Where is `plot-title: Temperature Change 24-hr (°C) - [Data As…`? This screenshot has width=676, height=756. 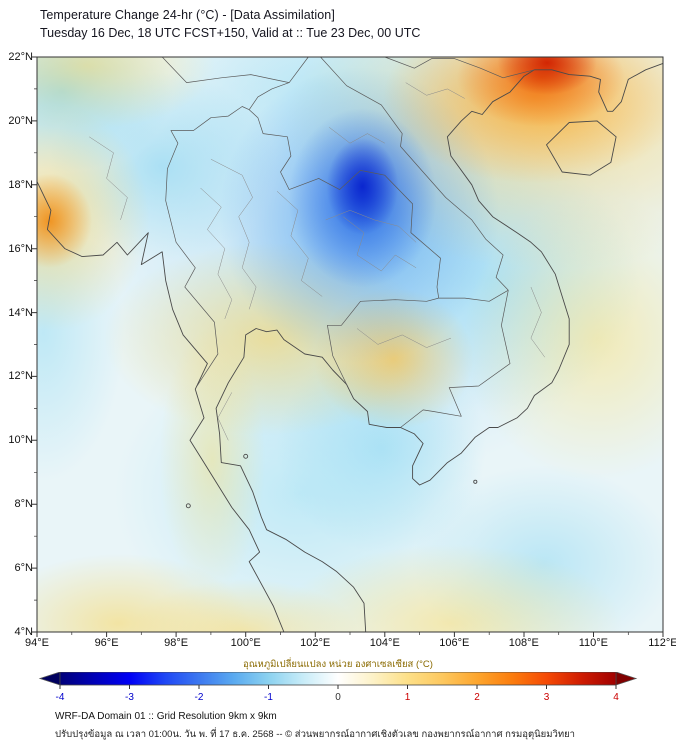
plot-title: Temperature Change 24-hr (°C) - [Data As… is located at coordinates (187, 15).